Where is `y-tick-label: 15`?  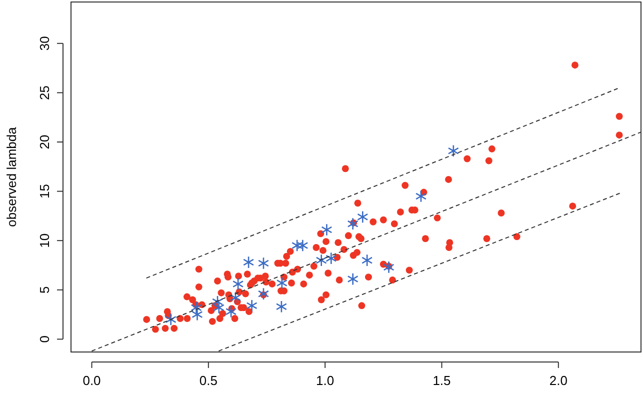
y-tick-label: 15 is located at coordinates (44, 191).